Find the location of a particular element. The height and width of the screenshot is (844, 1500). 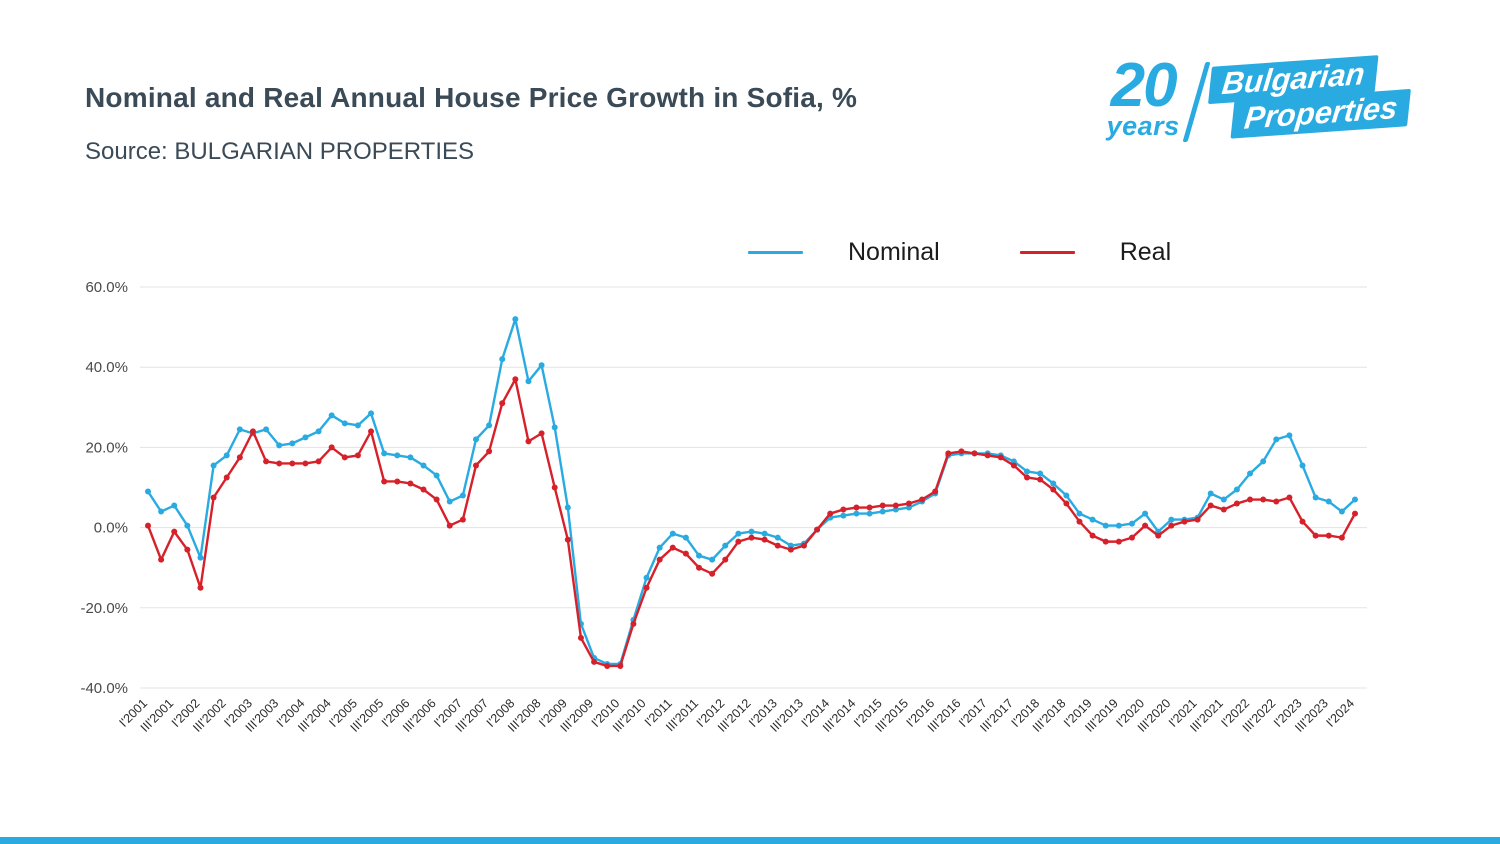

x-axis-tick-label: I'2024 is located at coordinates (1340, 713).